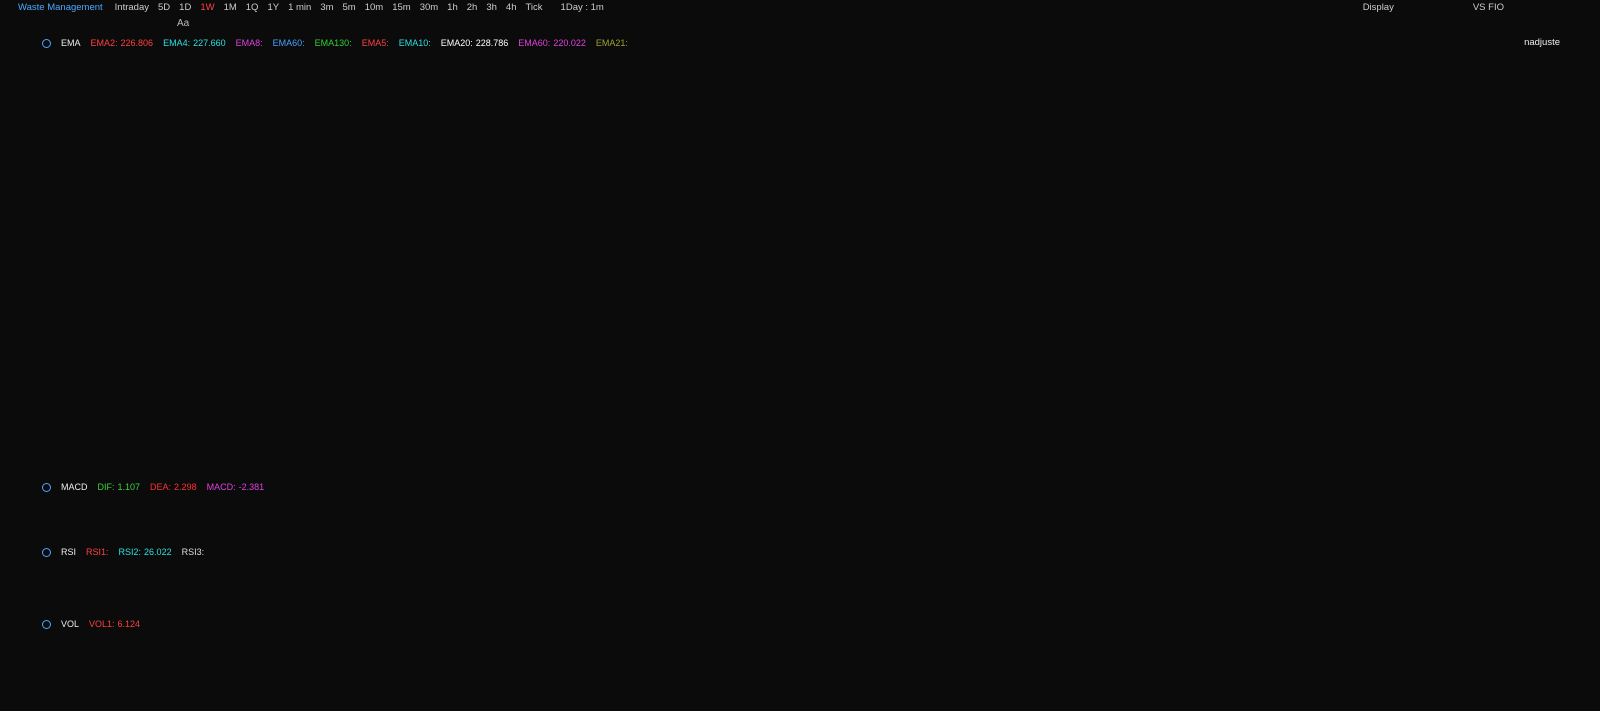 The image size is (1600, 711). Describe the element at coordinates (958, 205) in the screenshot. I see `fan-label: 1/1` at that location.